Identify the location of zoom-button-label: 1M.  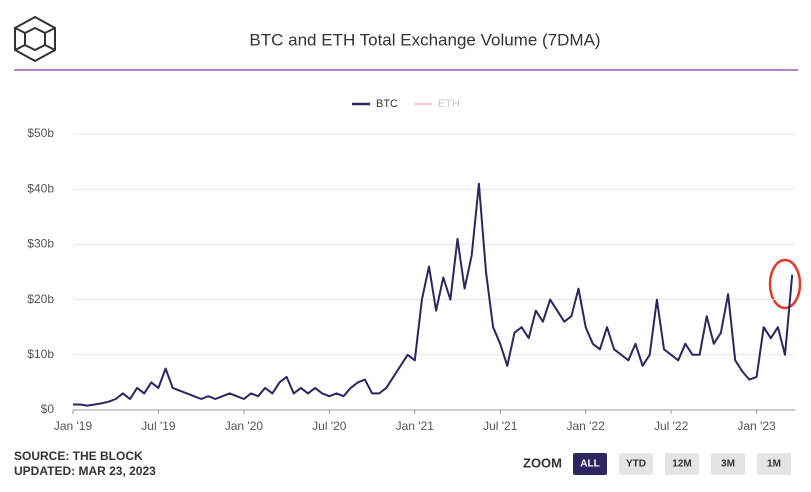
(774, 464).